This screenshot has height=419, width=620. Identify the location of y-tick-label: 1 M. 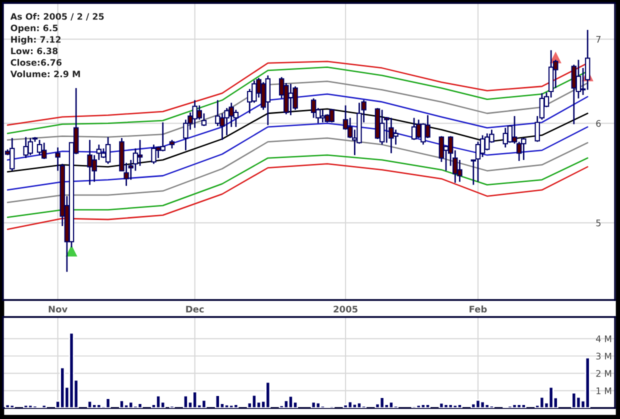
(604, 391).